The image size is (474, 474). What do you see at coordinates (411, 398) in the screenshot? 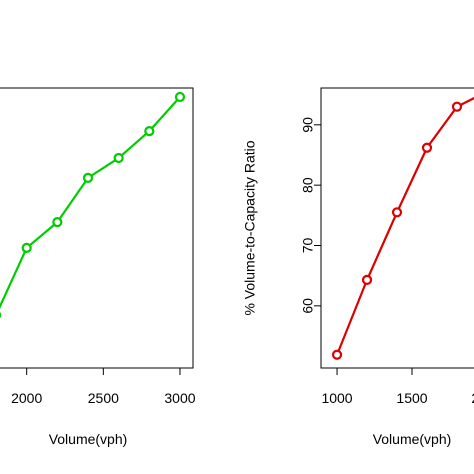
I see `x-tick-label: 1500` at bounding box center [411, 398].